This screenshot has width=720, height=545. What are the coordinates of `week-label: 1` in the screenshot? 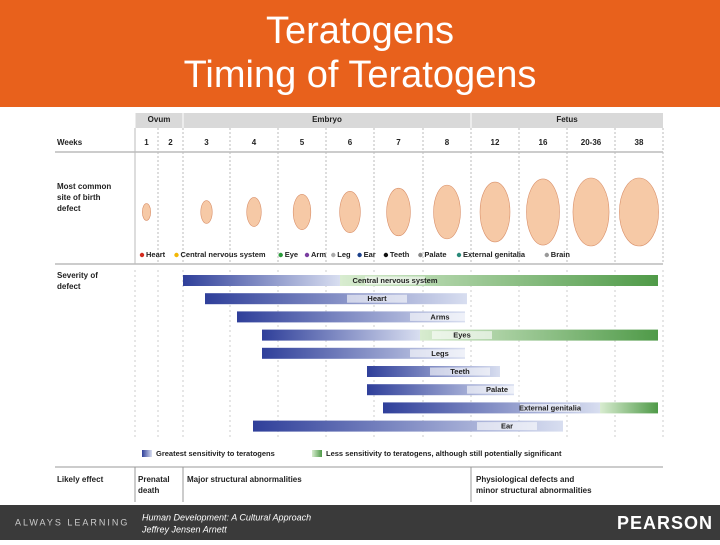 It's located at (146, 142).